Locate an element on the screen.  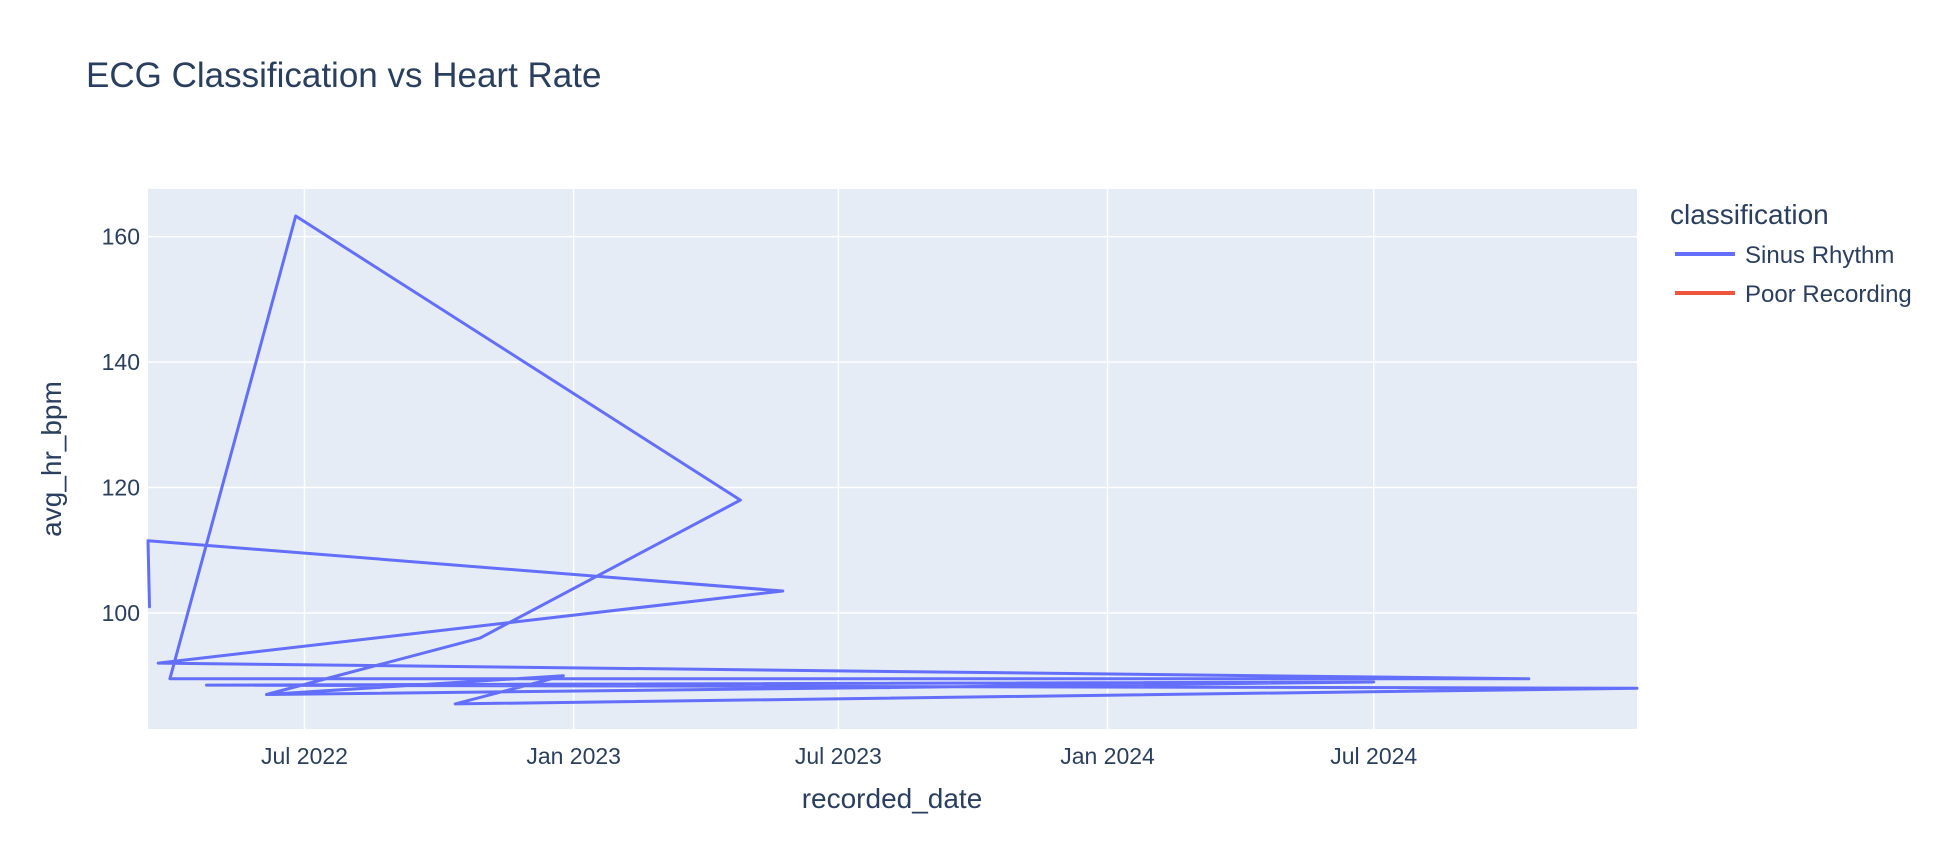
legend-title: classification is located at coordinates (1749, 214).